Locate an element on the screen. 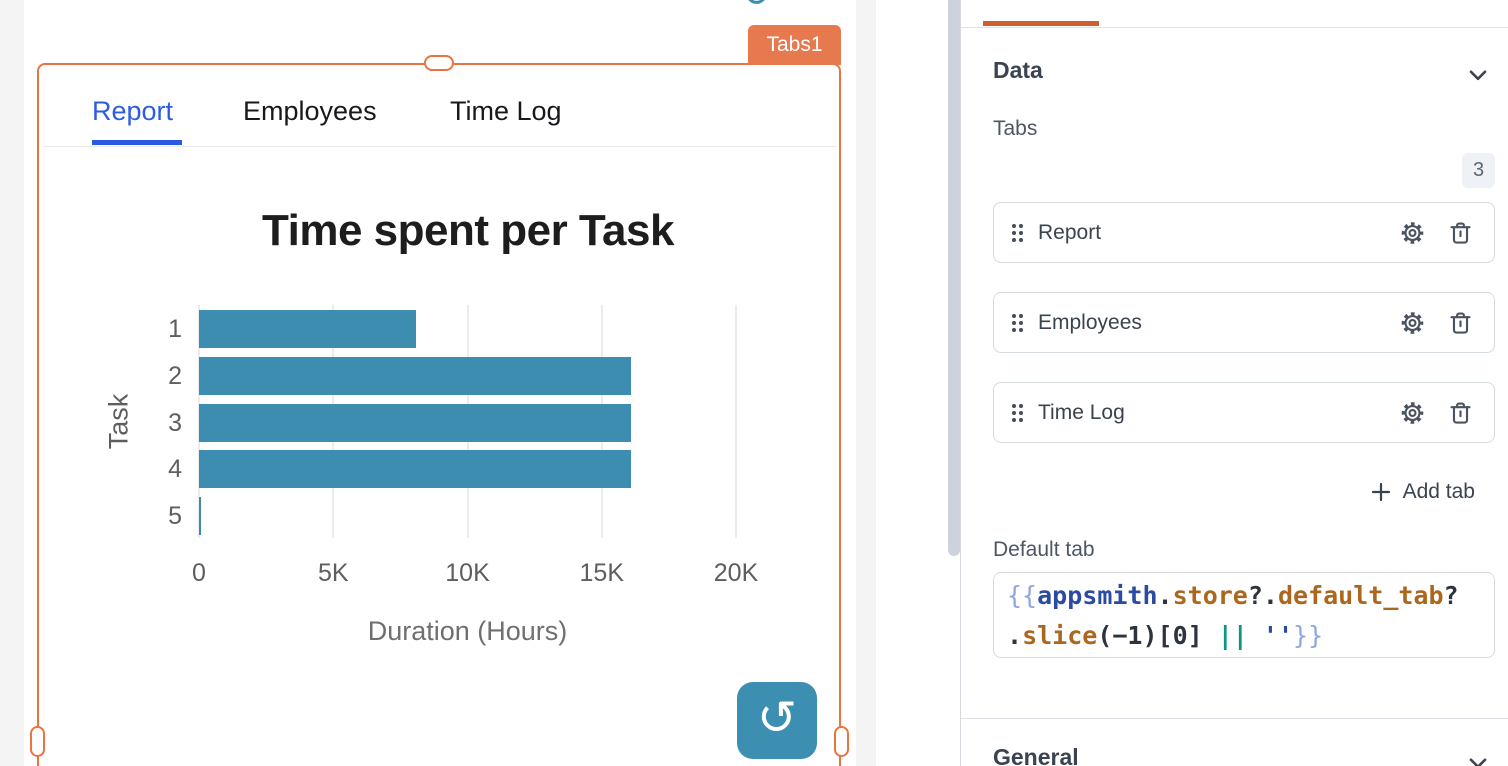 Image resolution: width=1508 pixels, height=766 pixels. code-line: .slice(−1)[0] || ''}} is located at coordinates (1244, 636).